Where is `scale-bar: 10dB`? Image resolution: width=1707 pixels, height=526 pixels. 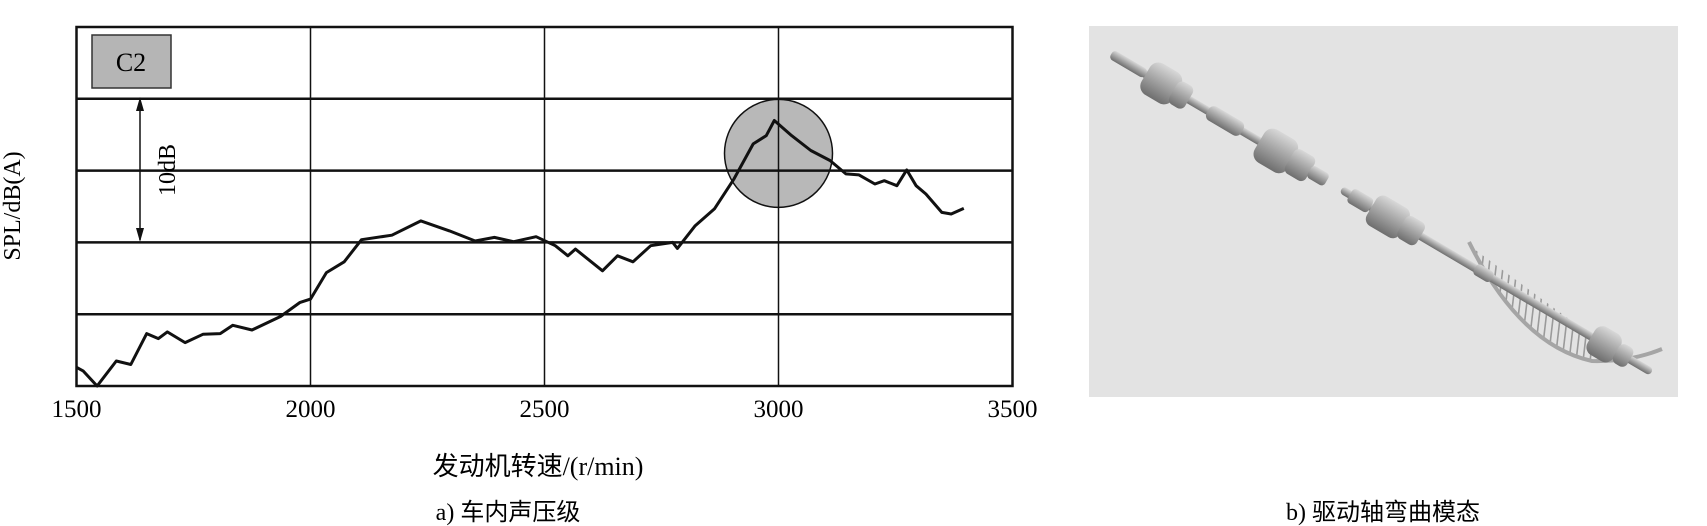
scale-bar: 10dB is located at coordinates (158, 169).